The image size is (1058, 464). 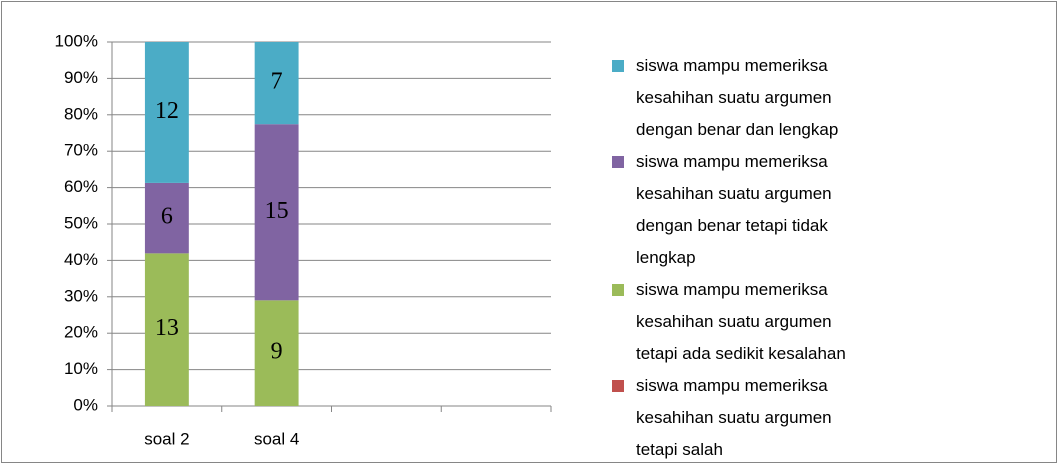 What do you see at coordinates (81, 332) in the screenshot?
I see `y-tick-label: 20%` at bounding box center [81, 332].